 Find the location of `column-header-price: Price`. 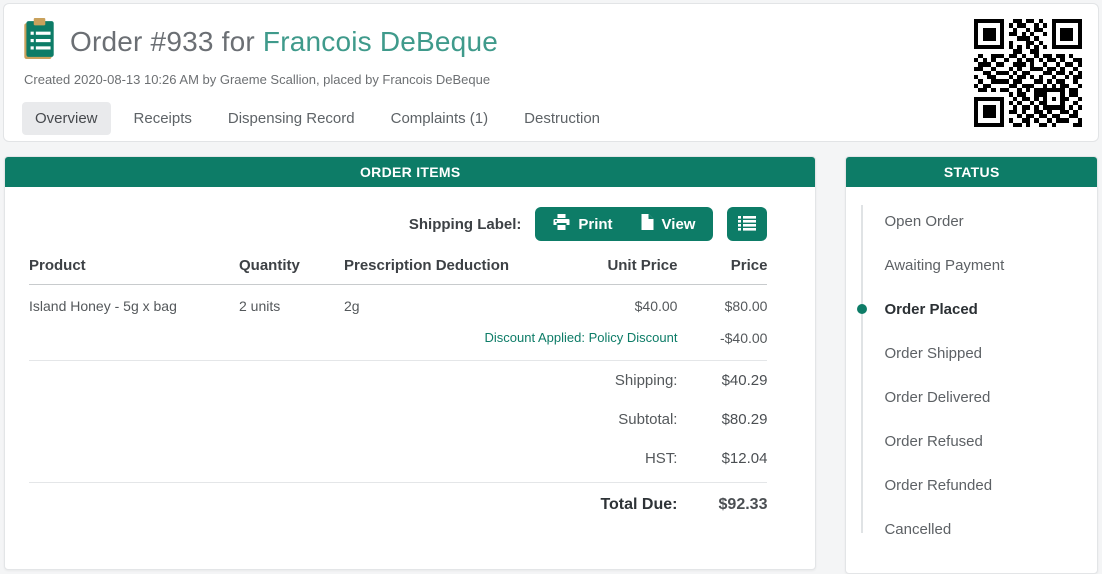

column-header-price: Price is located at coordinates (749, 265).